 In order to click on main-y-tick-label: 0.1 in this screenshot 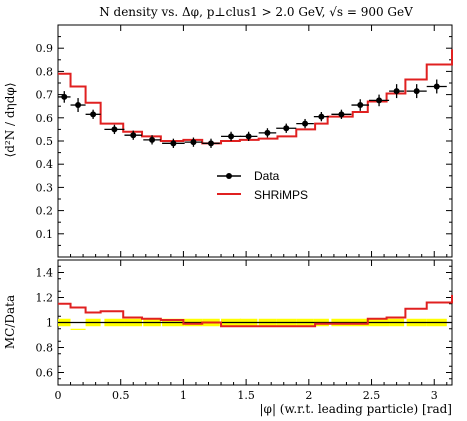, I will do `click(45, 234)`.